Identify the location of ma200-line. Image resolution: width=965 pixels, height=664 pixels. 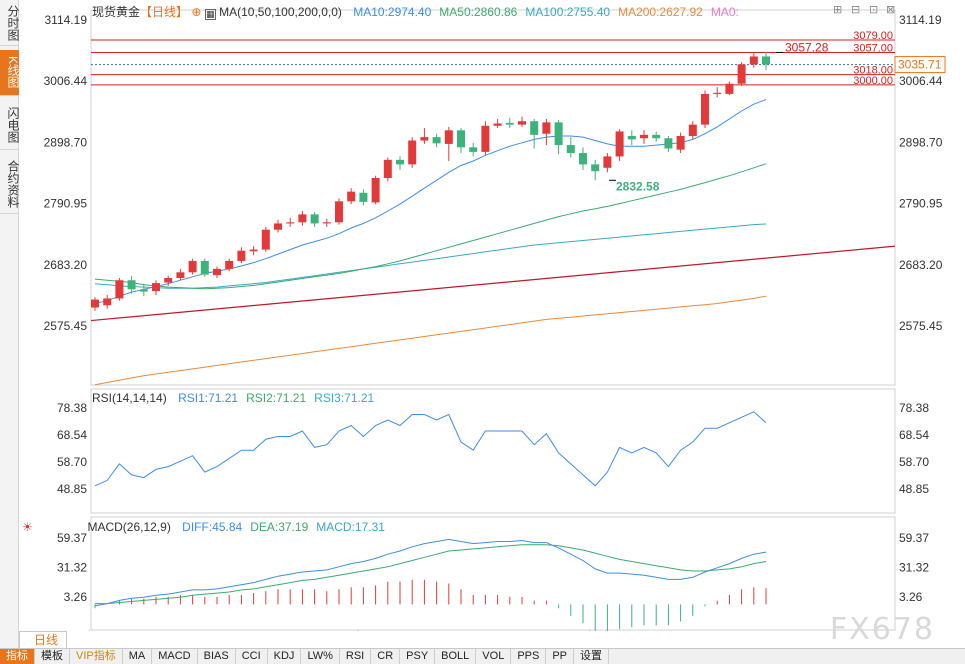
(430, 340).